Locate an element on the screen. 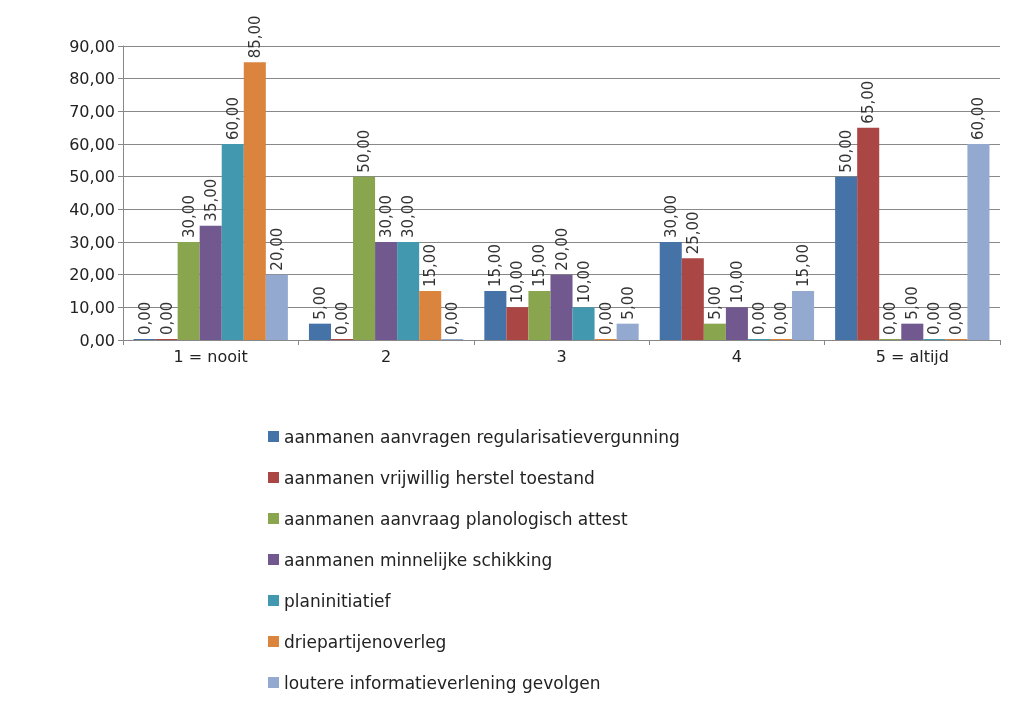 This screenshot has height=724, width=1027. legend-label: aanmanen aanvraag planologisch attest is located at coordinates (456, 518).